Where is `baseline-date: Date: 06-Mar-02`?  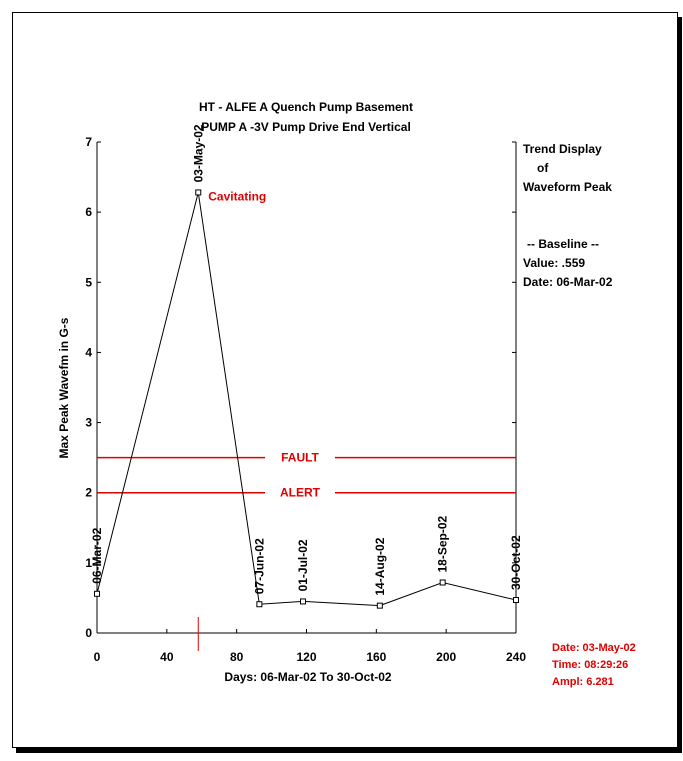 baseline-date: Date: 06-Mar-02 is located at coordinates (568, 282).